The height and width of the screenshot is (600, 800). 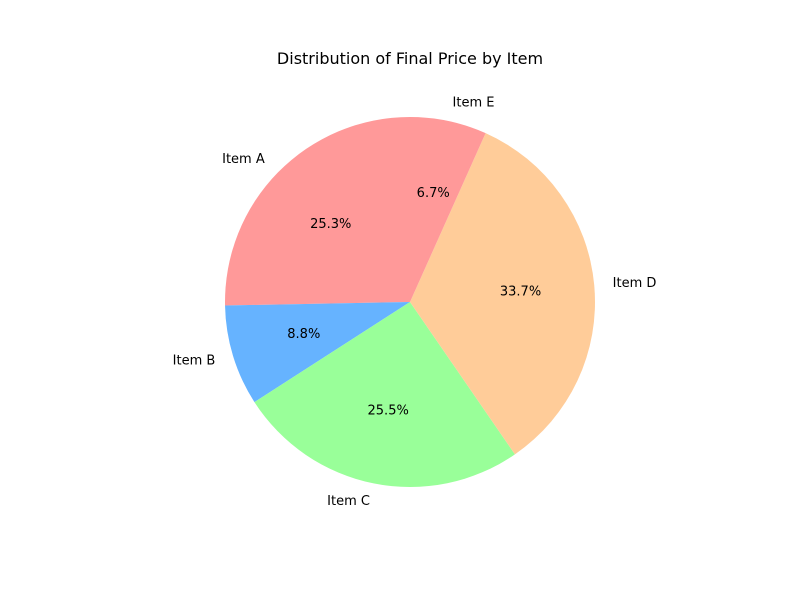 What do you see at coordinates (635, 283) in the screenshot?
I see `pie-category-label-item-d: Item D` at bounding box center [635, 283].